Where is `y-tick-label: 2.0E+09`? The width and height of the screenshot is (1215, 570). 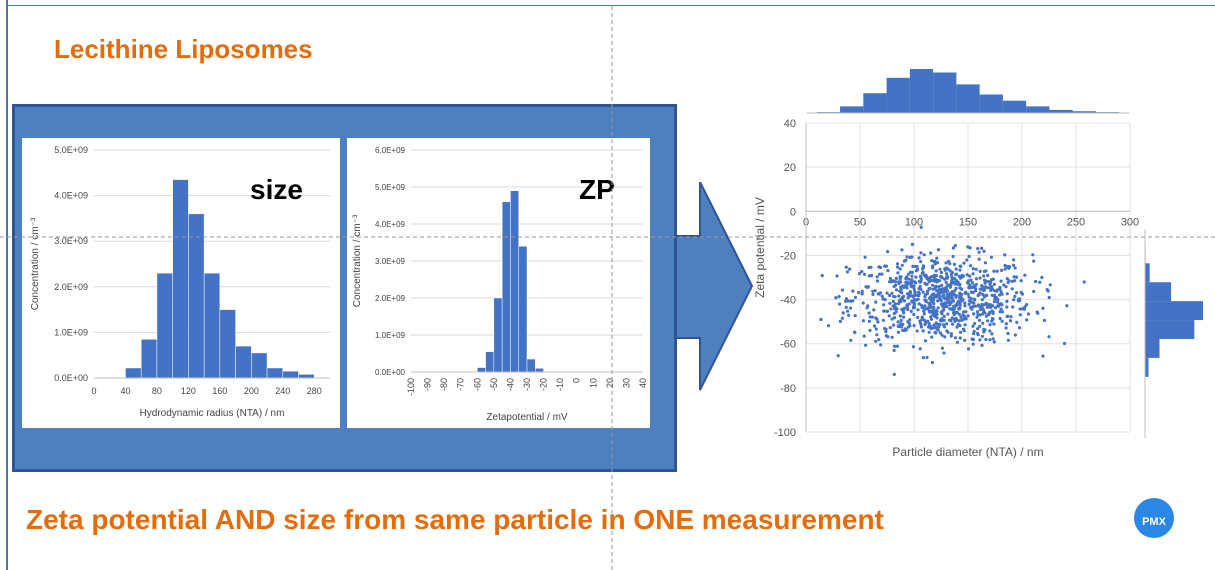 y-tick-label: 2.0E+09 is located at coordinates (390, 298).